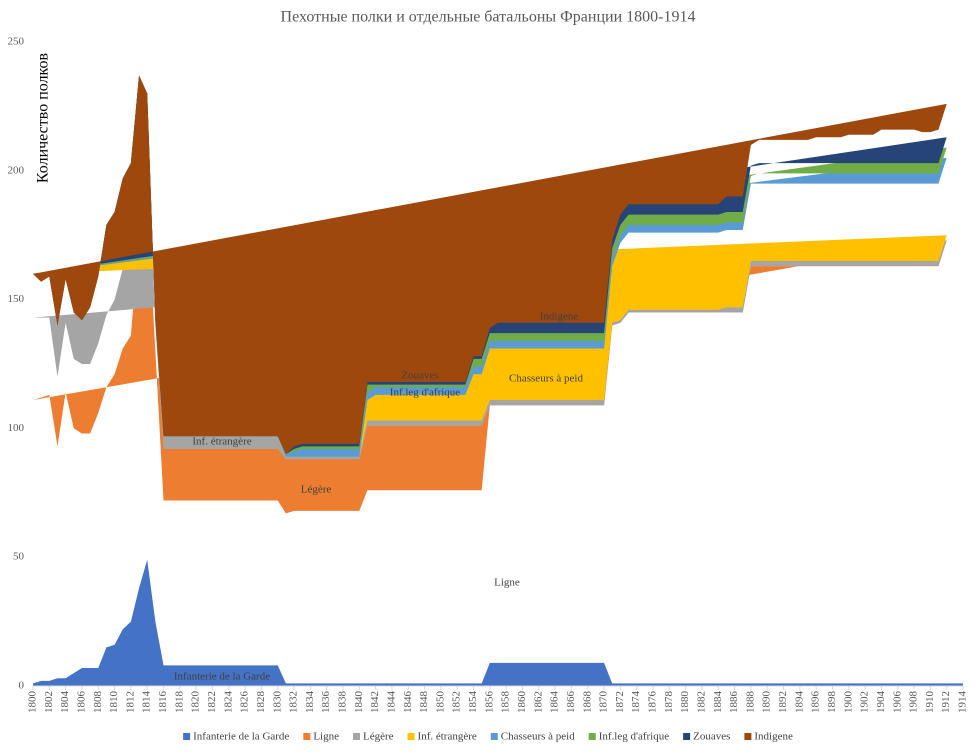  Describe the element at coordinates (425, 393) in the screenshot. I see `area-label: Inf.leg d'afrique` at that location.